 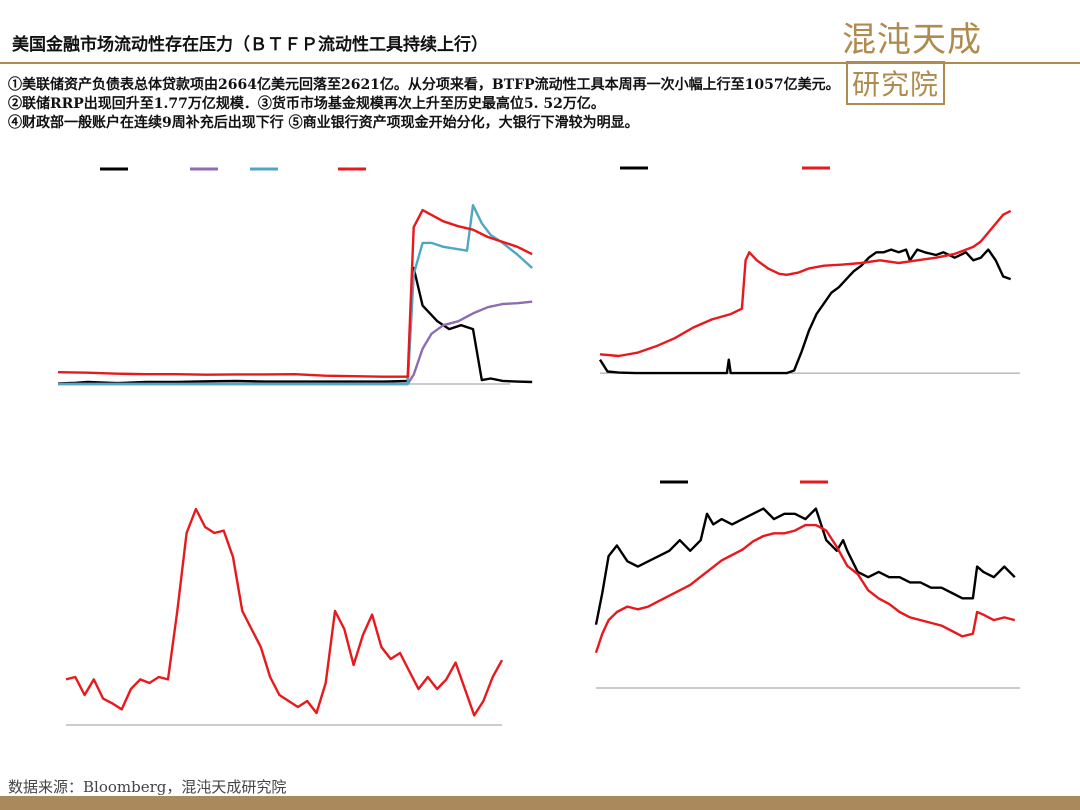 I want to click on logo-box-text: 研究院, so click(x=896, y=83).